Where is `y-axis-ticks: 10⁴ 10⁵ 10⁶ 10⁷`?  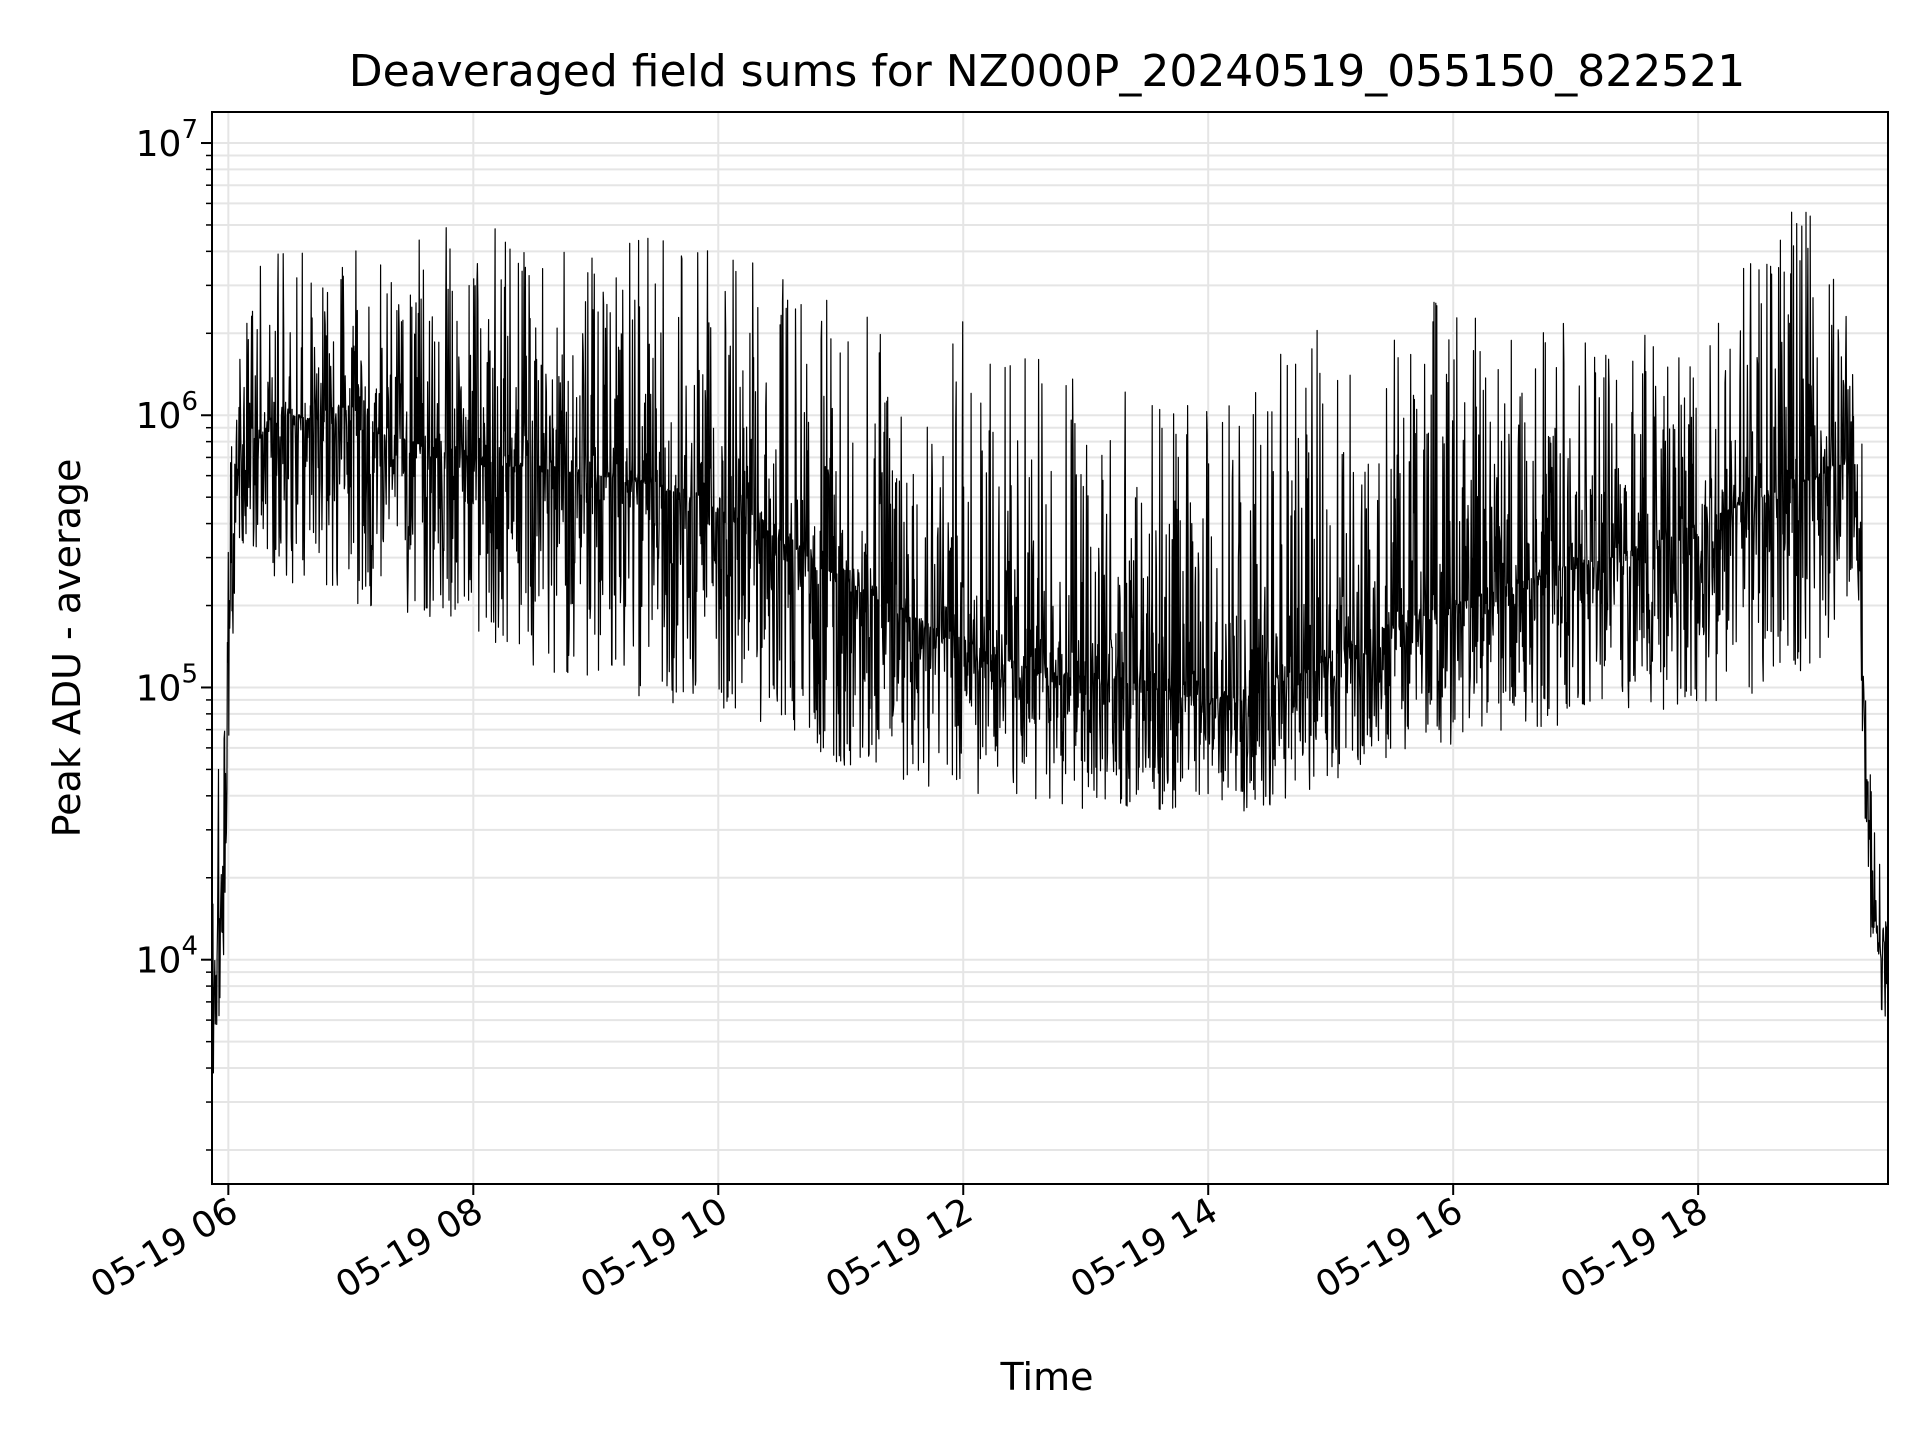 y-axis-ticks: 10⁴ 10⁵ 10⁶ 10⁷ is located at coordinates (174, 633).